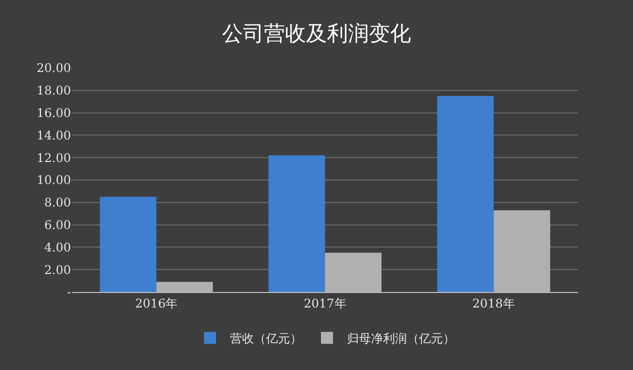 The width and height of the screenshot is (633, 370). What do you see at coordinates (57, 225) in the screenshot?
I see `y-tick-label: 6.00` at bounding box center [57, 225].